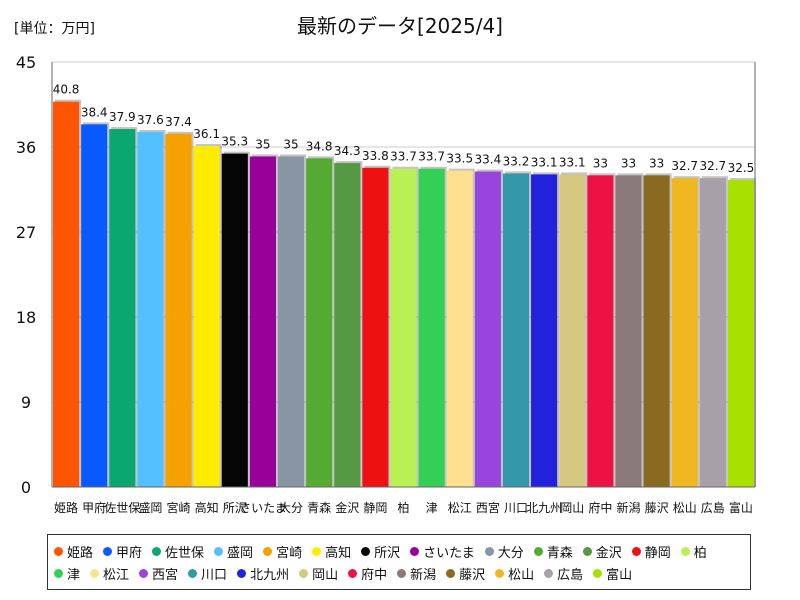 The width and height of the screenshot is (800, 600). What do you see at coordinates (459, 159) in the screenshot?
I see `value-label: 33.5` at bounding box center [459, 159].